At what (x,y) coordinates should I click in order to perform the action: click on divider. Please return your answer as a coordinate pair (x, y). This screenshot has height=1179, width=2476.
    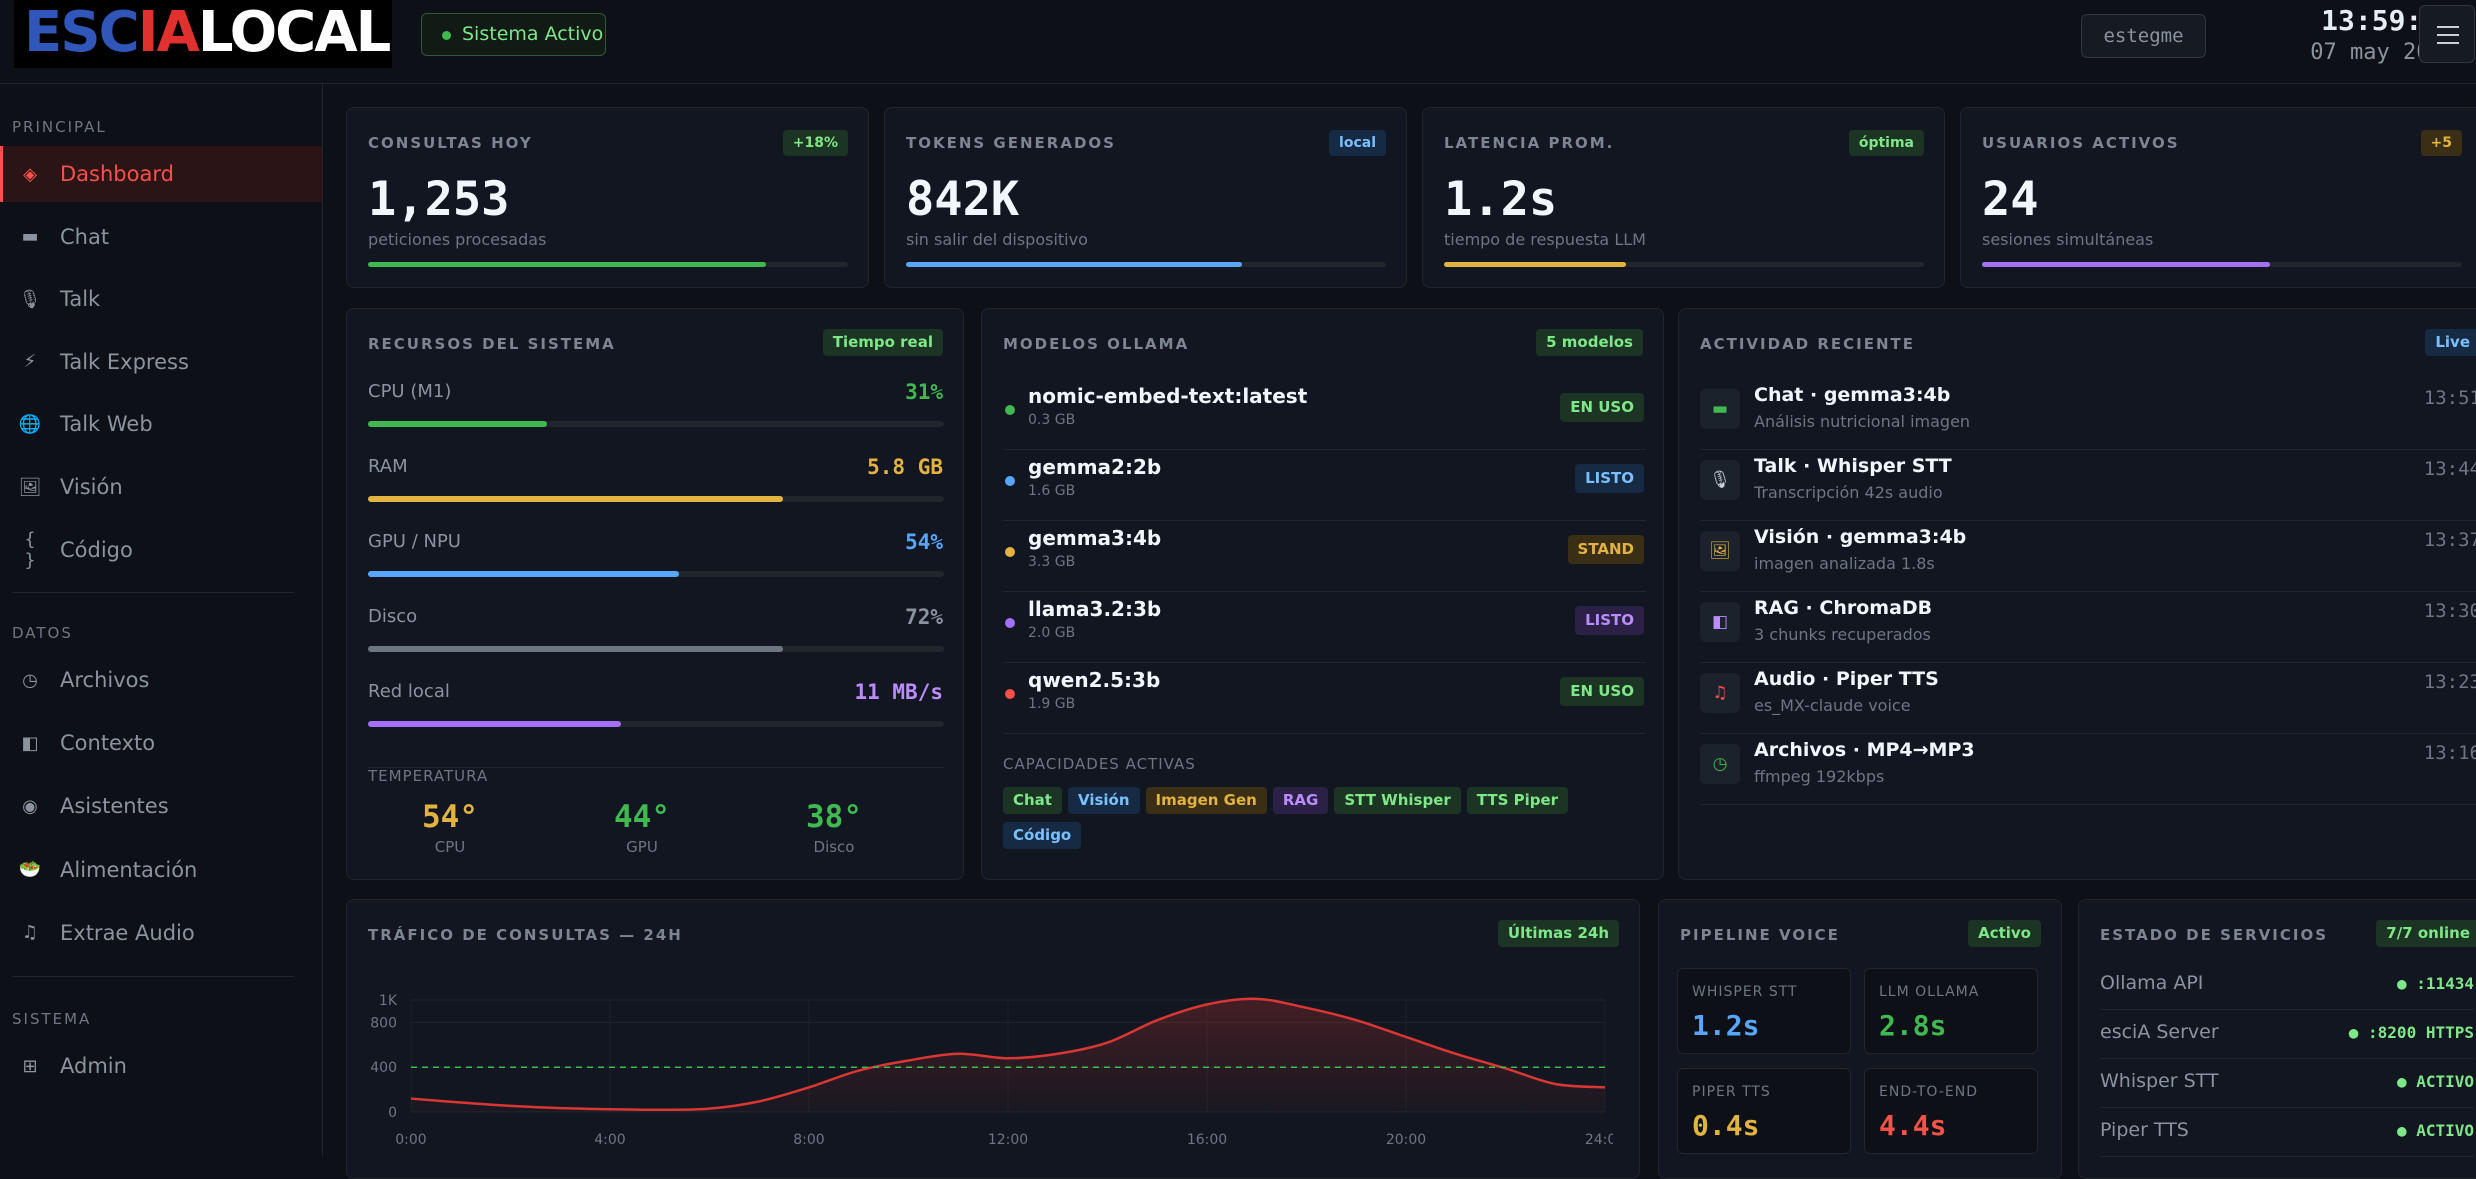
    Looking at the image, I should click on (656, 767).